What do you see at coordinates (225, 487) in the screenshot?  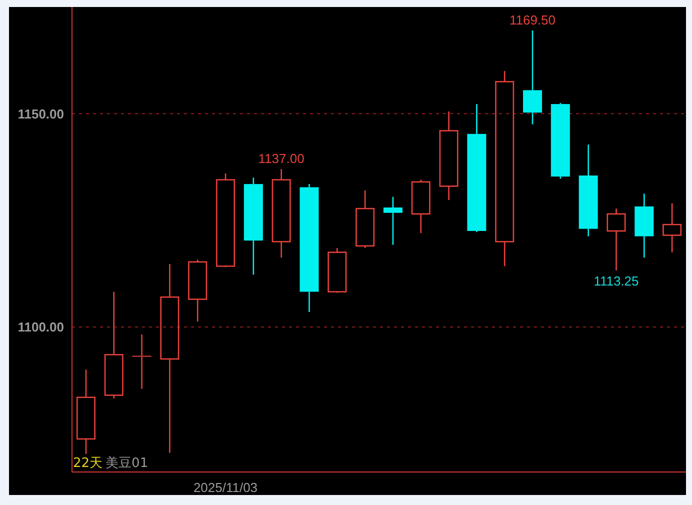 I see `x-tick-label: 2025/11/03` at bounding box center [225, 487].